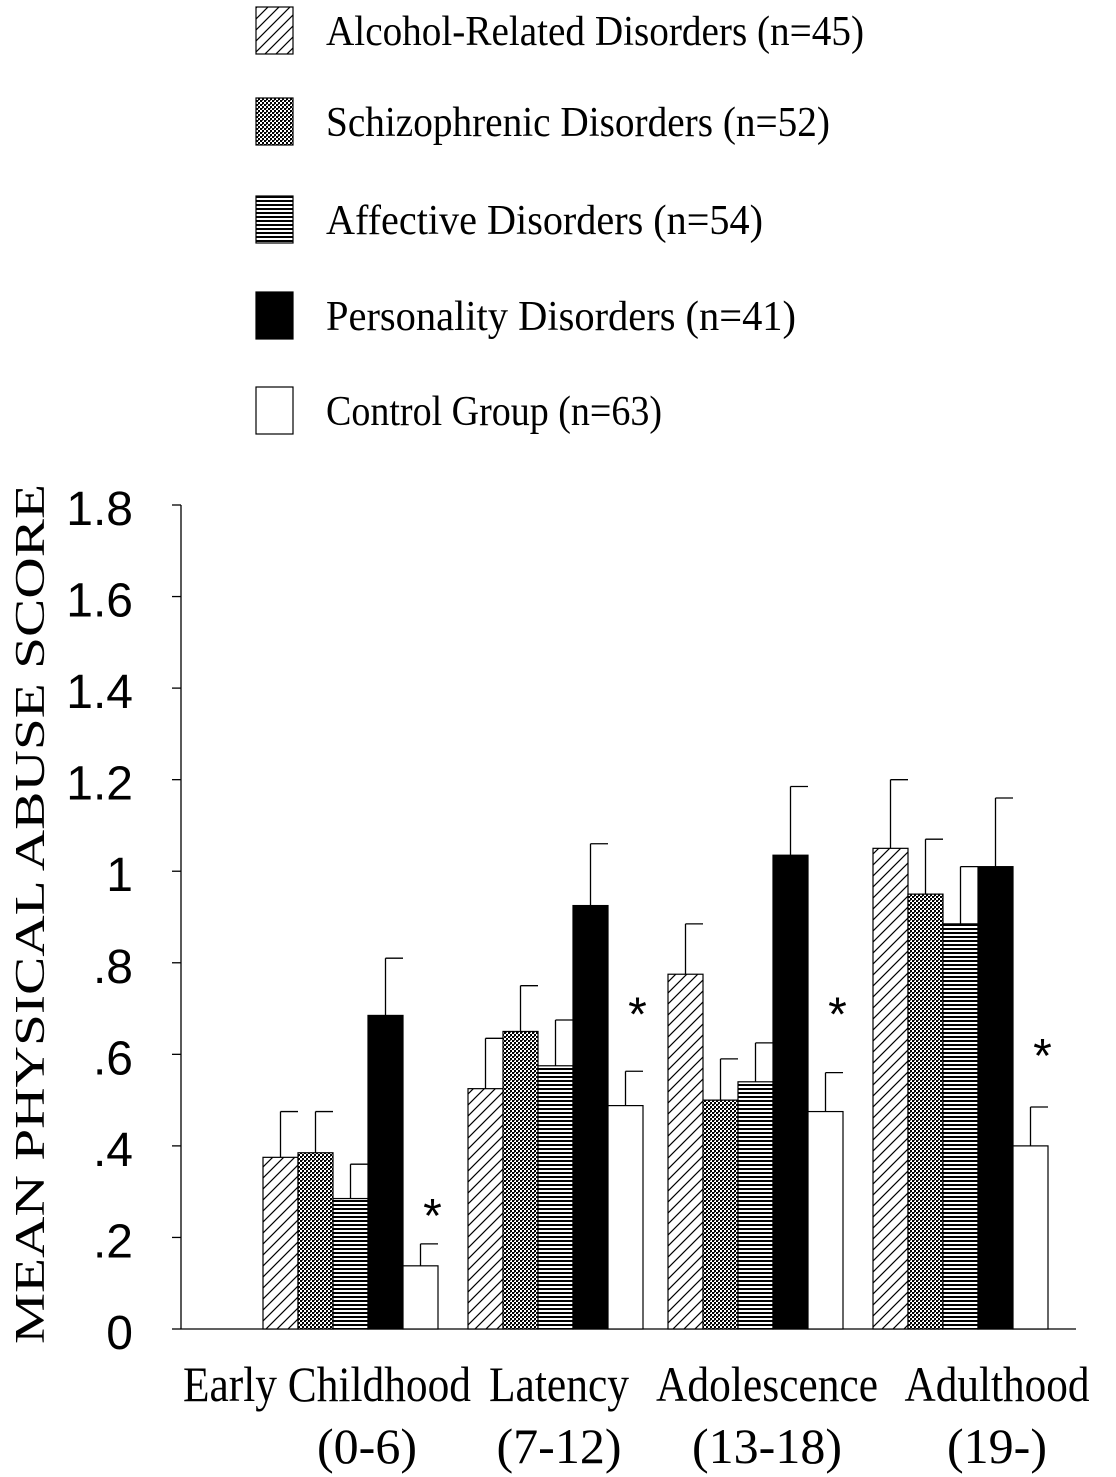  I want to click on legend-label: Affective Disorders (n=54), so click(544, 221).